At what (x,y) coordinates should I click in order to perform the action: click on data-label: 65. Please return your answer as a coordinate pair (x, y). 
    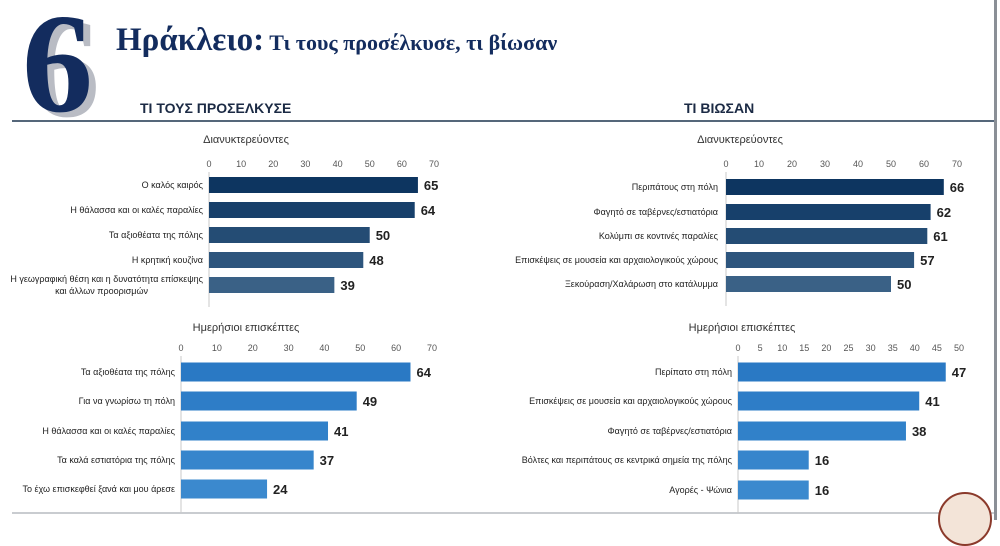
    Looking at the image, I should click on (431, 185).